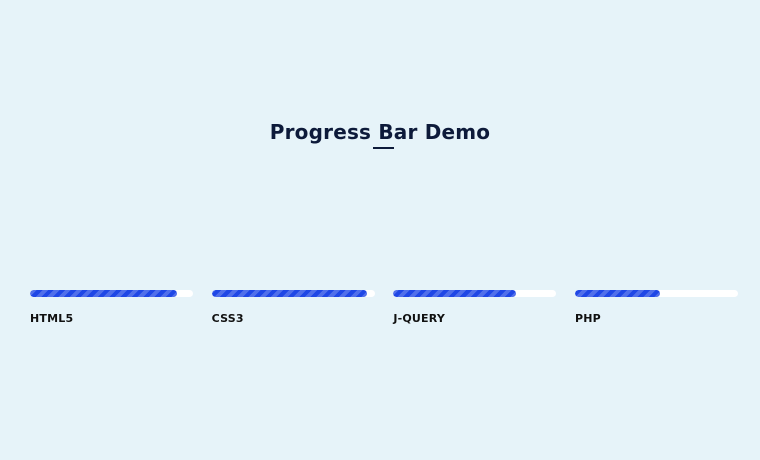  Describe the element at coordinates (227, 318) in the screenshot. I see `skill-label: CSS3` at that location.